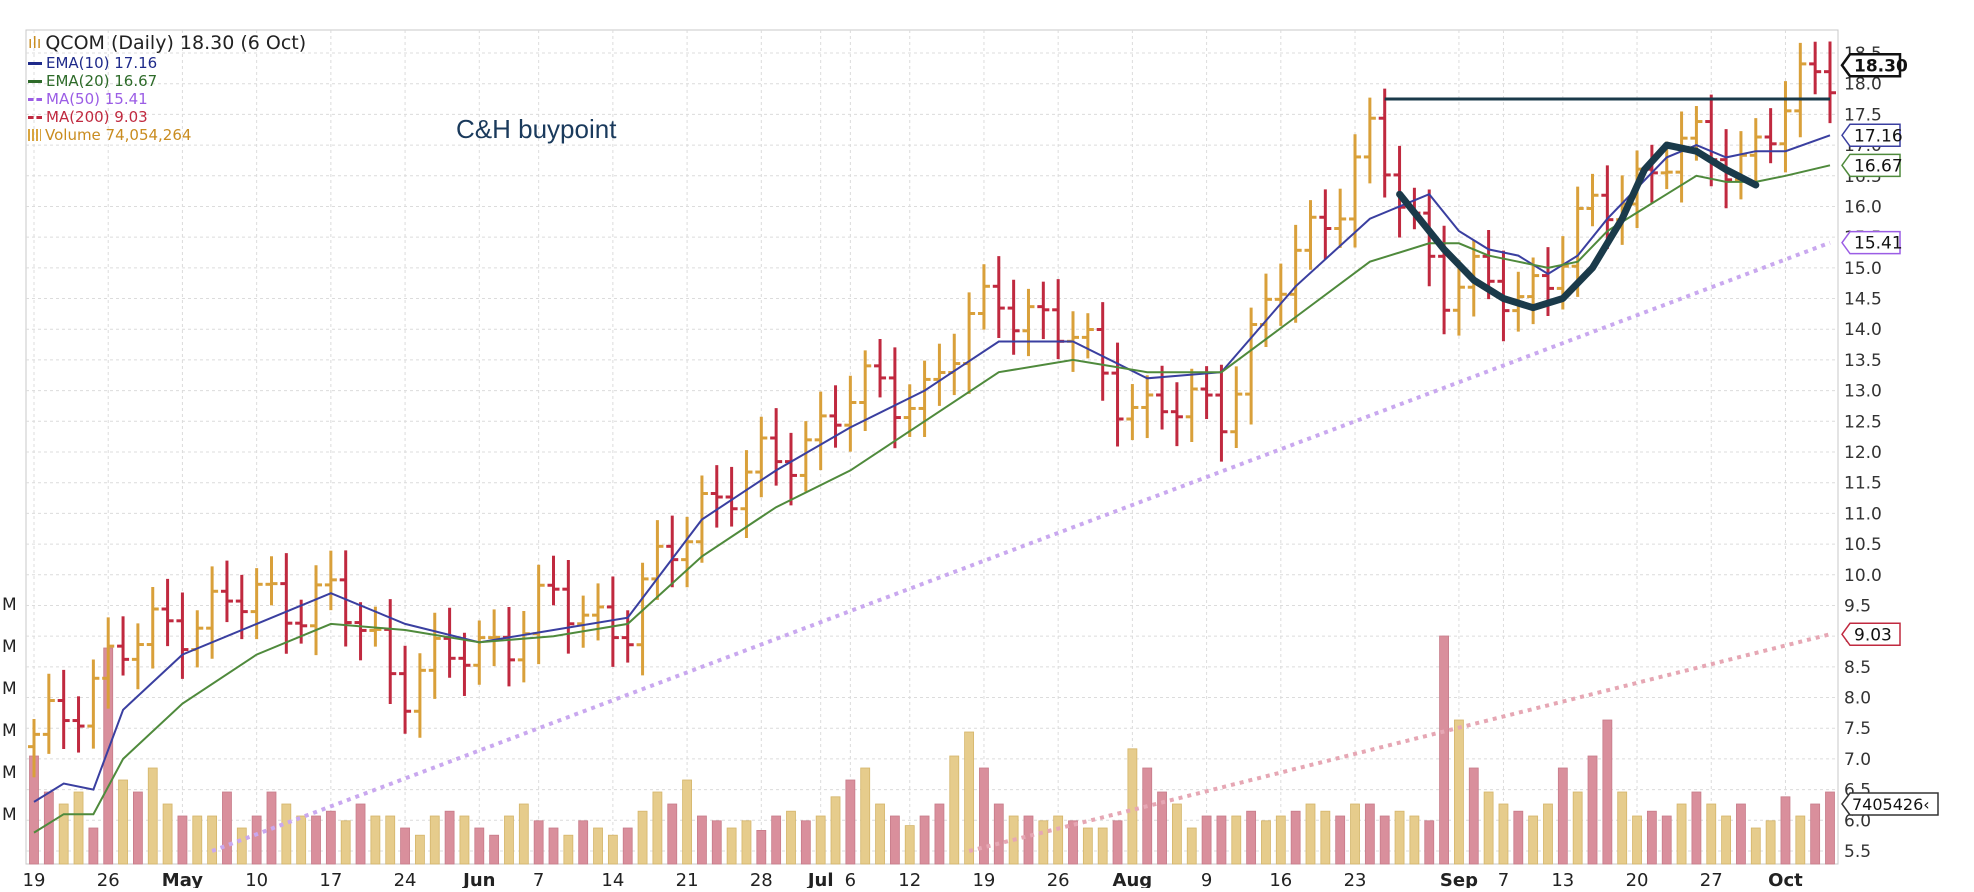 This screenshot has height=892, width=1974. I want to click on y-tick-label: 7.5, so click(1857, 729).